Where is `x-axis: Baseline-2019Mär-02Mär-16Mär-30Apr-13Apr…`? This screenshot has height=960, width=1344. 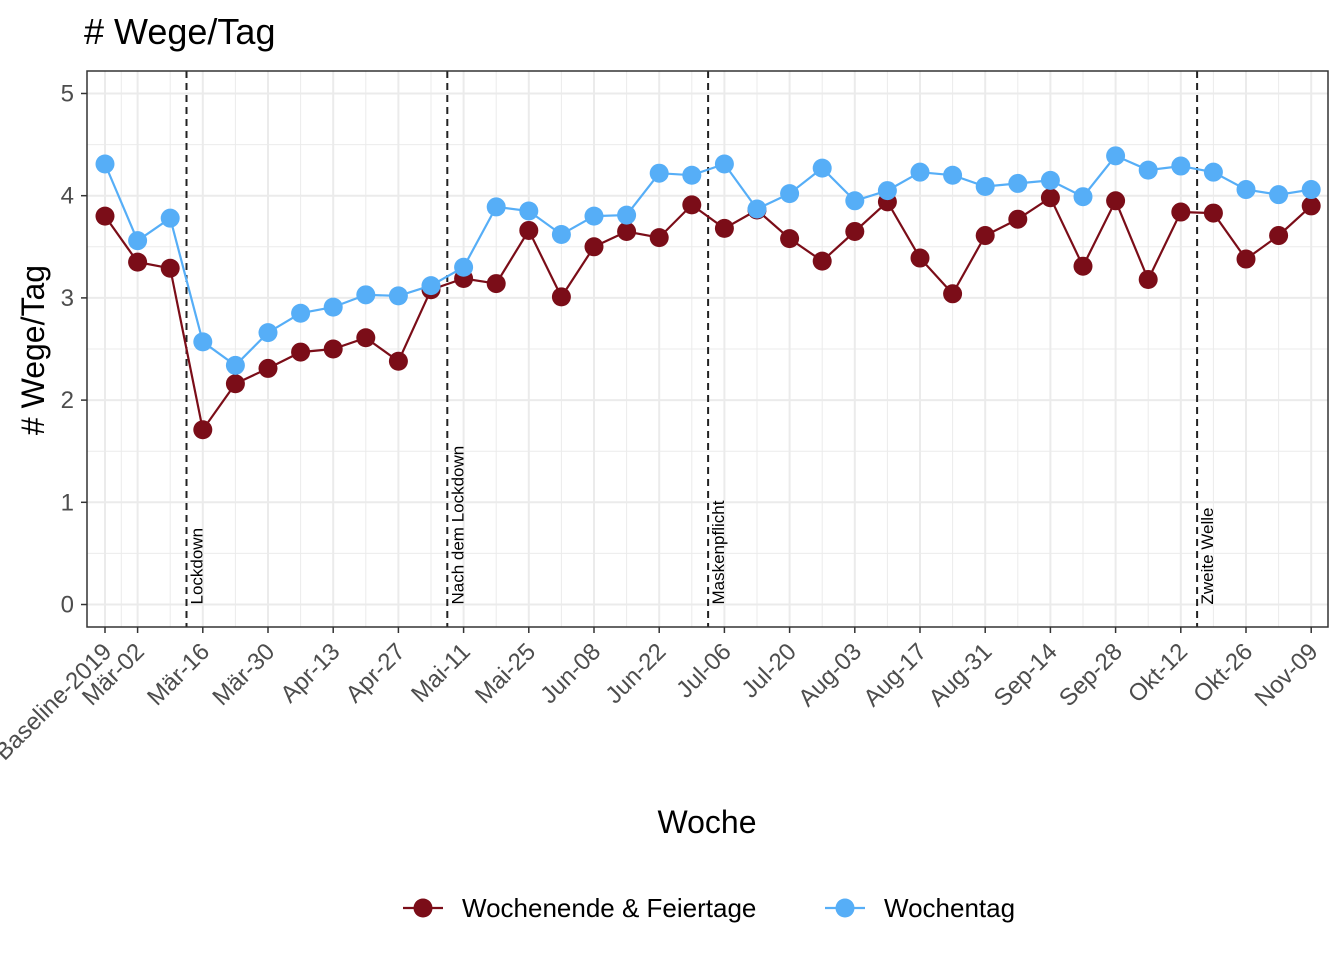 x-axis: Baseline-2019Mär-02Mär-16Mär-30Apr-13Apr… is located at coordinates (661, 696).